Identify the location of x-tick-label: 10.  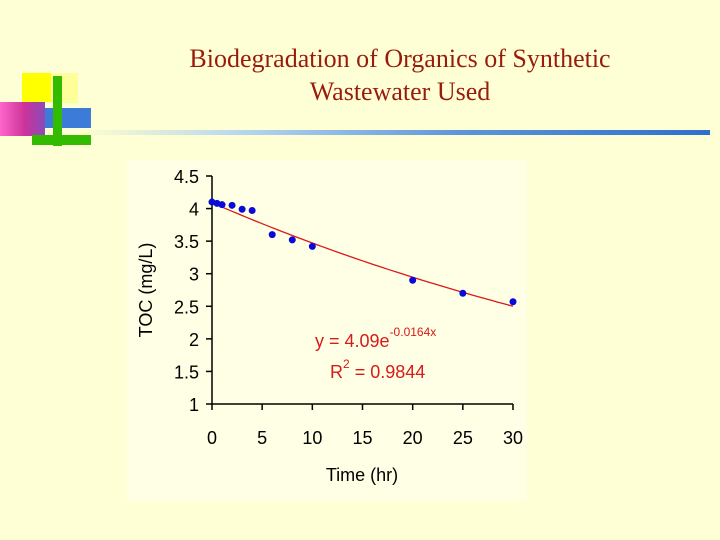
(312, 438).